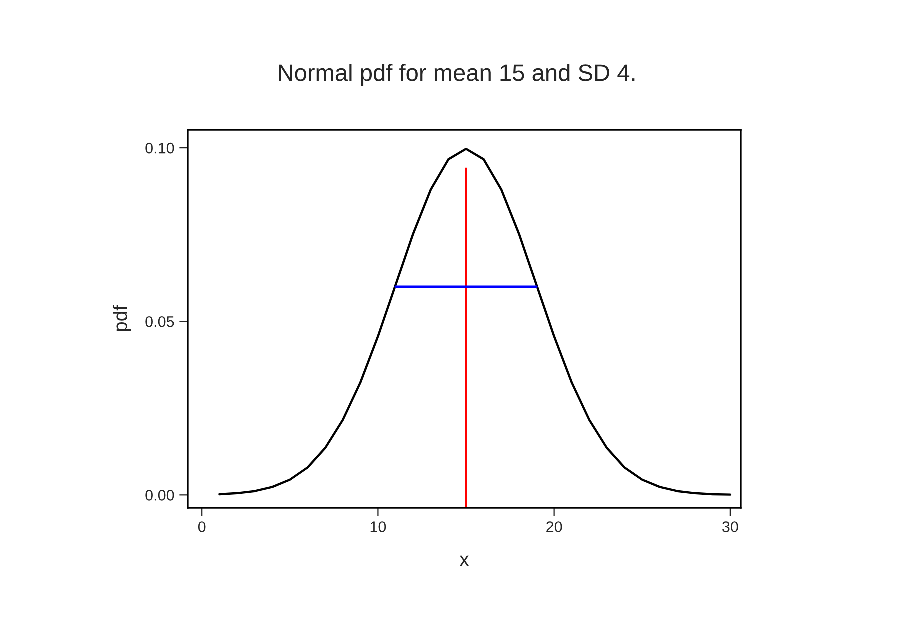  Describe the element at coordinates (122, 318) in the screenshot. I see `y-axis-title: pdf` at that location.